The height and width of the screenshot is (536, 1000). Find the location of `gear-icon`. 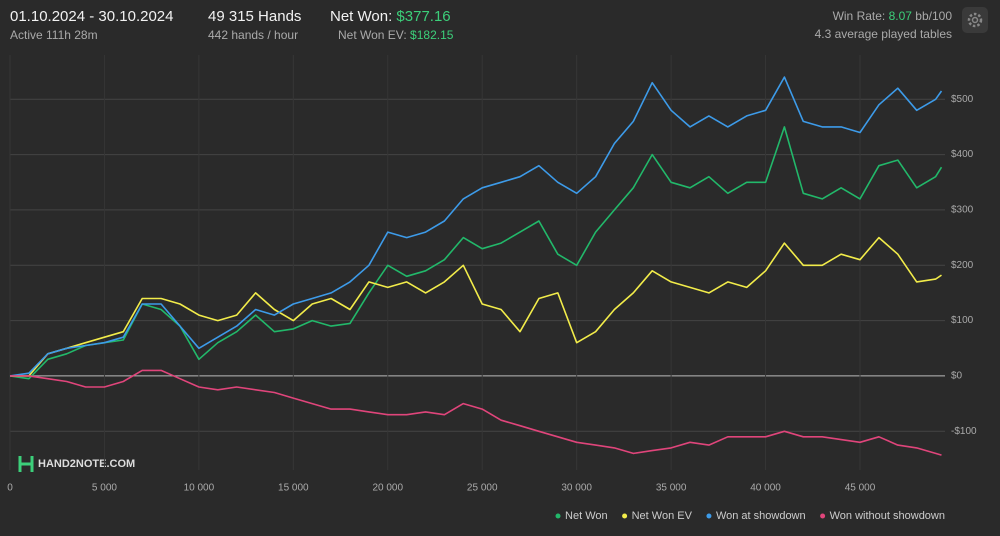

gear-icon is located at coordinates (975, 20).